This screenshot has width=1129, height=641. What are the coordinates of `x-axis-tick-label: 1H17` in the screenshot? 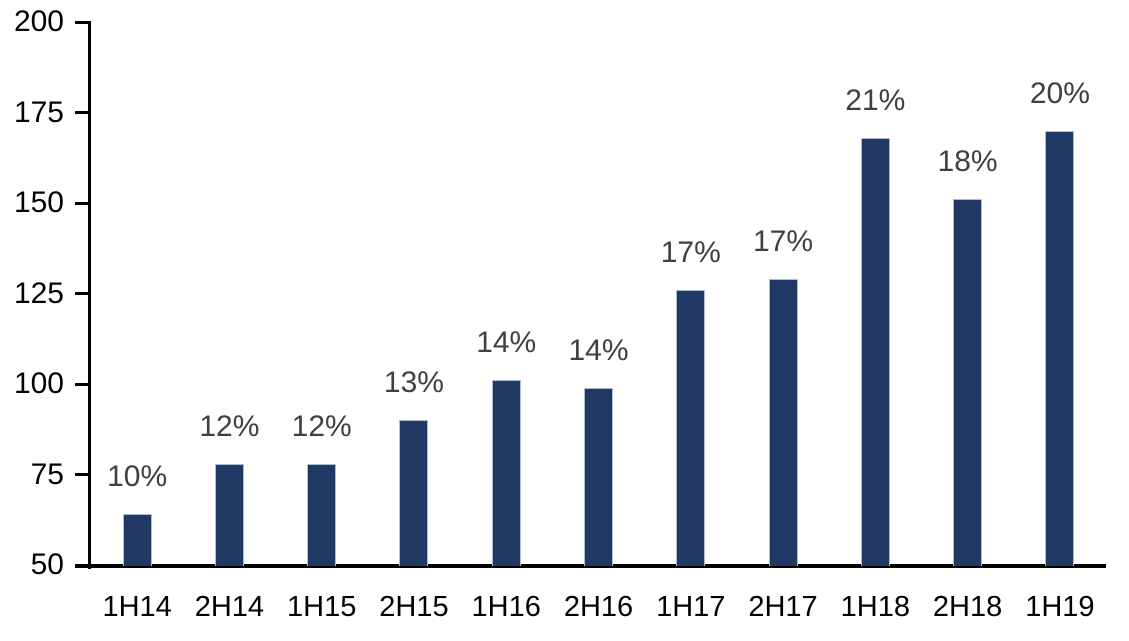 It's located at (691, 607).